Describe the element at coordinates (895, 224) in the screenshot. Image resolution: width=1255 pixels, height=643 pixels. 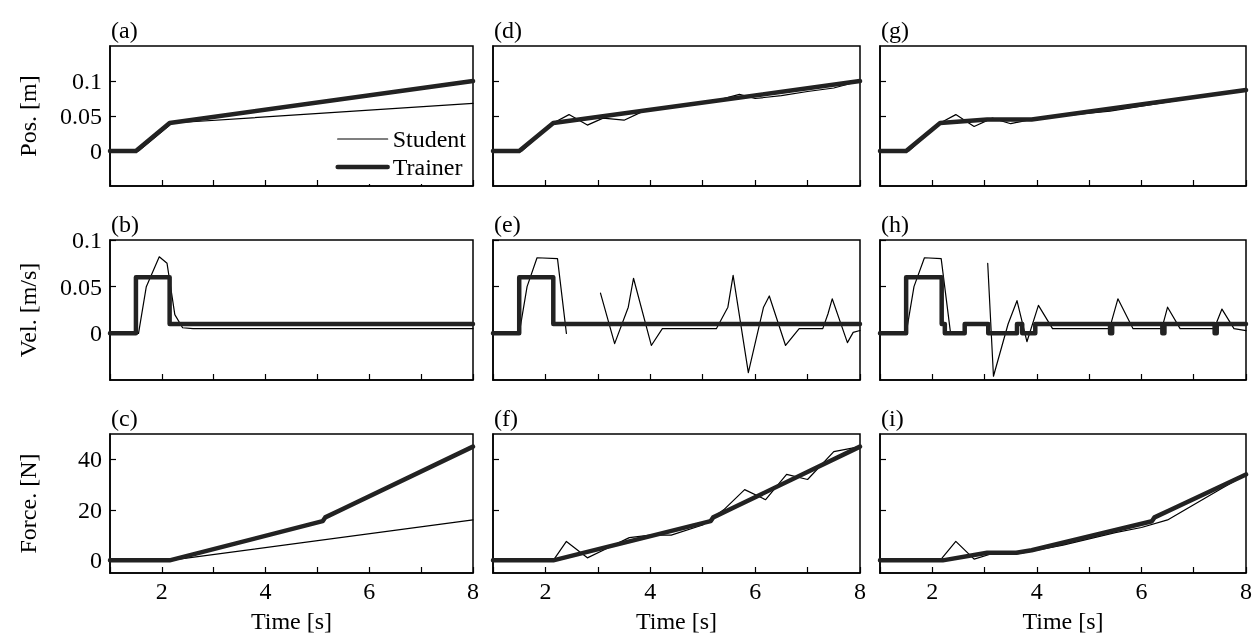
I see `chart-title: (h)` at that location.